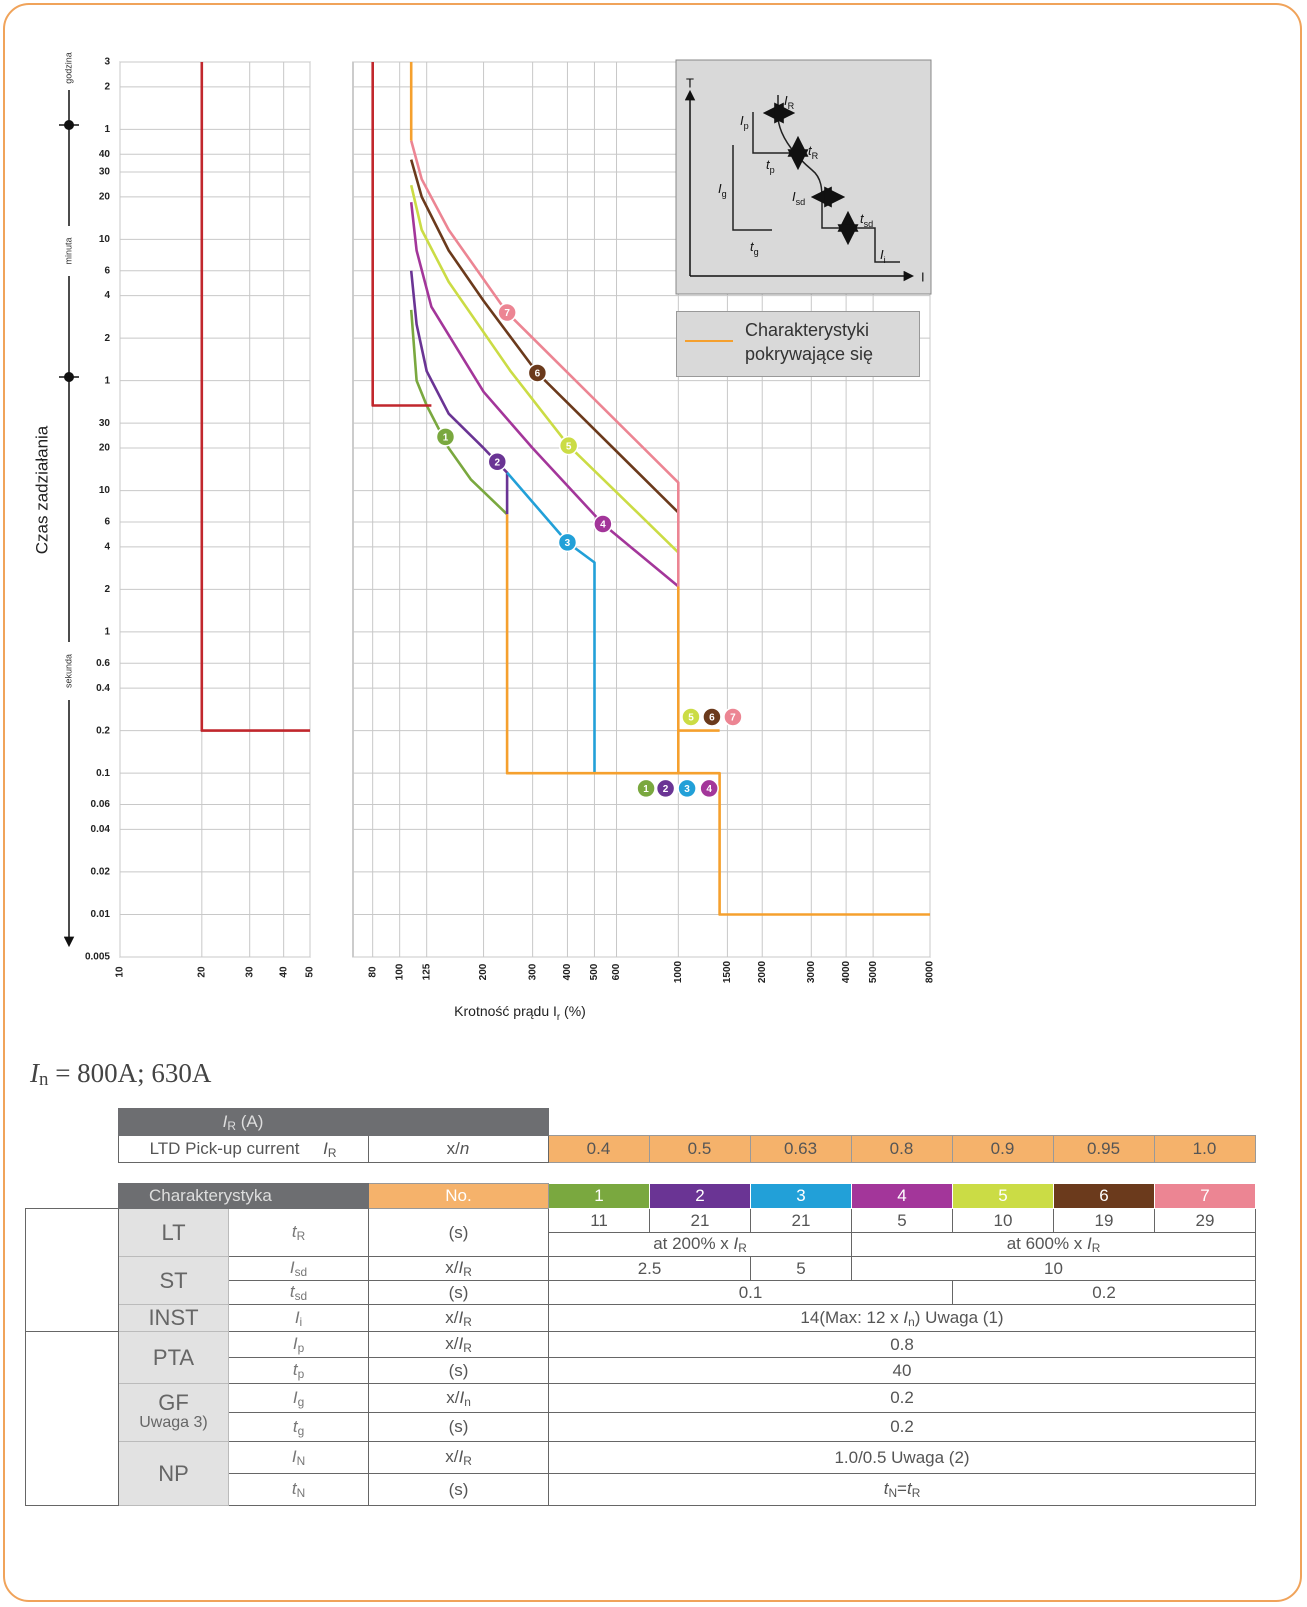 This screenshot has width=1307, height=1607. Describe the element at coordinates (103, 688) in the screenshot. I see `y-tick-label: 0.4` at that location.